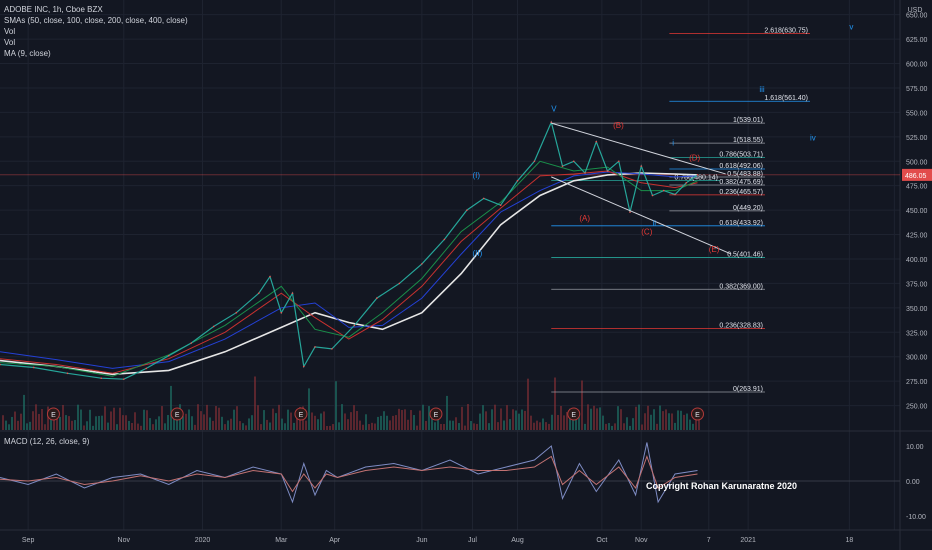 The width and height of the screenshot is (932, 550). What do you see at coordinates (472, 540) in the screenshot?
I see `x-tick-label-6: Jul` at bounding box center [472, 540].